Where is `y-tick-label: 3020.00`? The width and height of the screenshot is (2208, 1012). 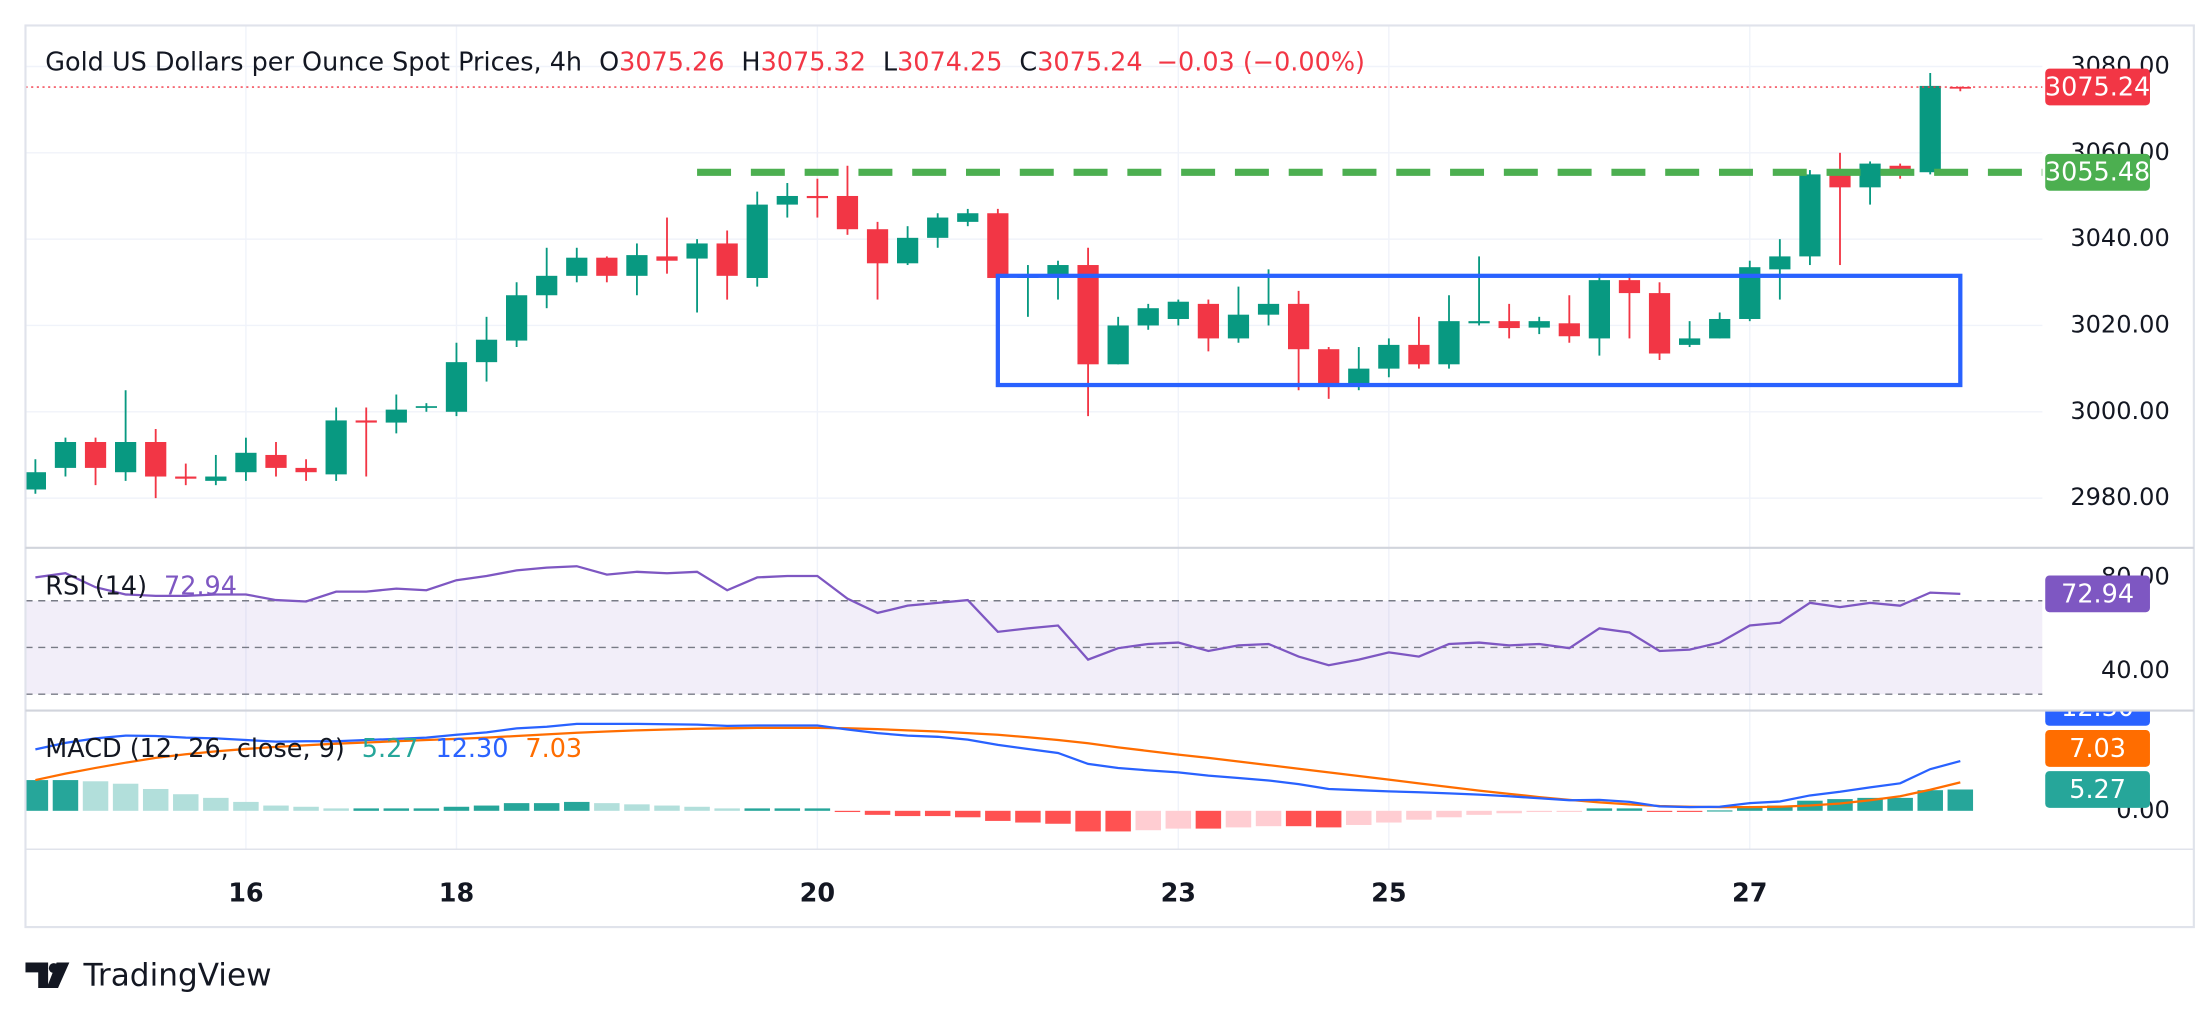
y-tick-label: 3020.00 is located at coordinates (2119, 324).